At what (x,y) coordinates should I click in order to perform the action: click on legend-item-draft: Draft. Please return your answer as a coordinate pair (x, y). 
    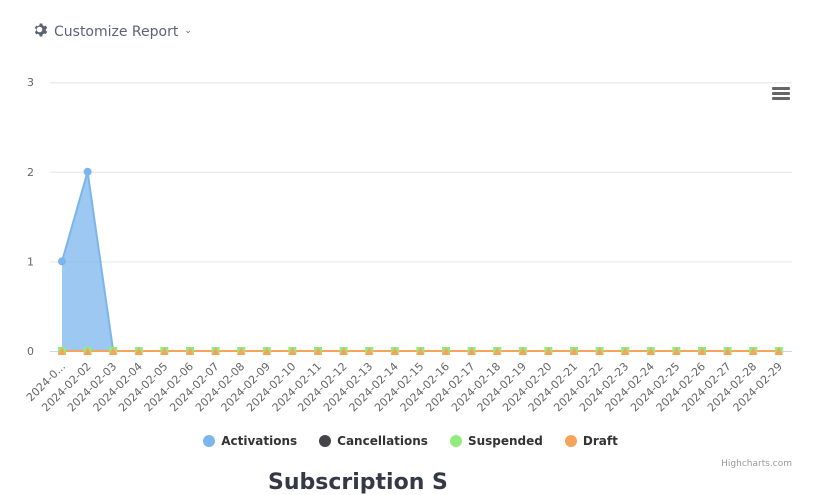
    Looking at the image, I should click on (591, 441).